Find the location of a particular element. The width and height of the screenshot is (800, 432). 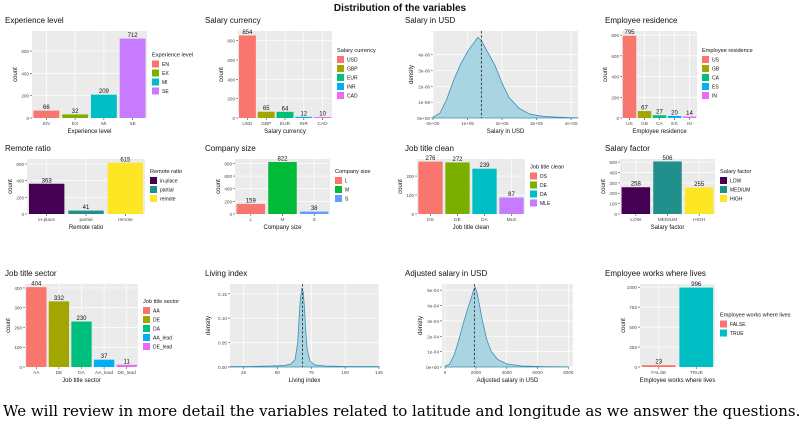

legend-label: M is located at coordinates (347, 191).